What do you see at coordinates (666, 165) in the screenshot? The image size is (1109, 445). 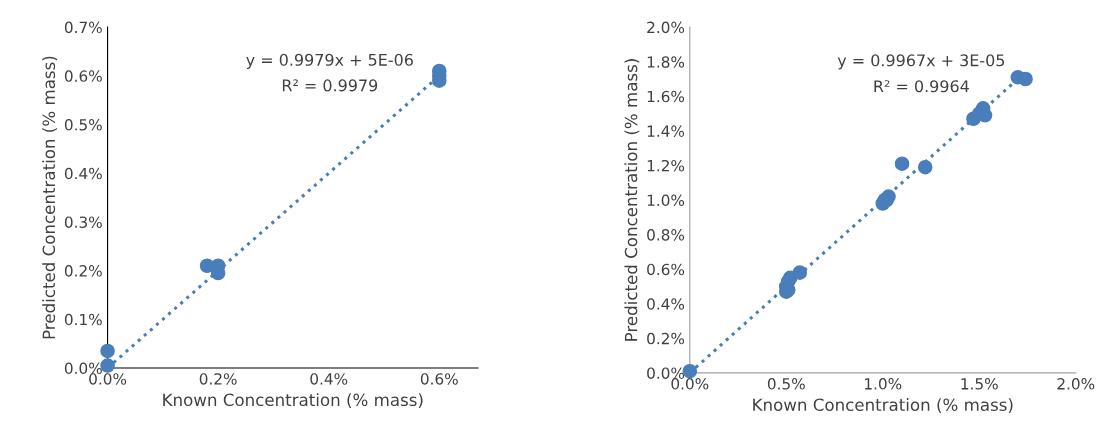 I see `y-tick-label: 1.2%` at bounding box center [666, 165].